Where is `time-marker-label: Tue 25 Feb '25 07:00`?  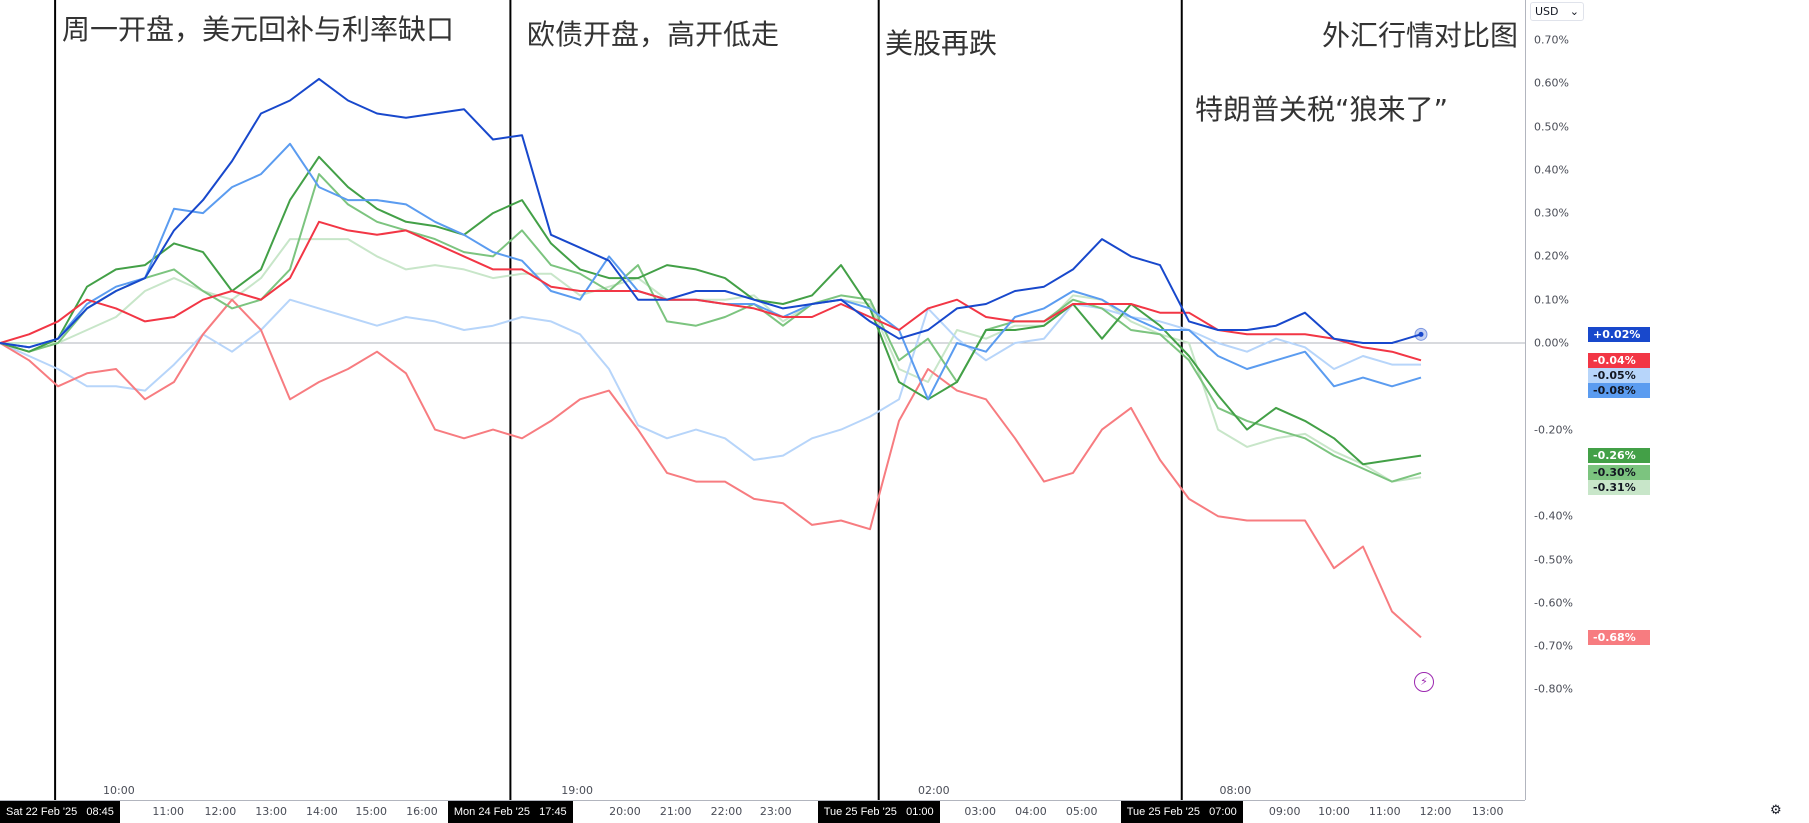 time-marker-label: Tue 25 Feb '25 07:00 is located at coordinates (1181, 812).